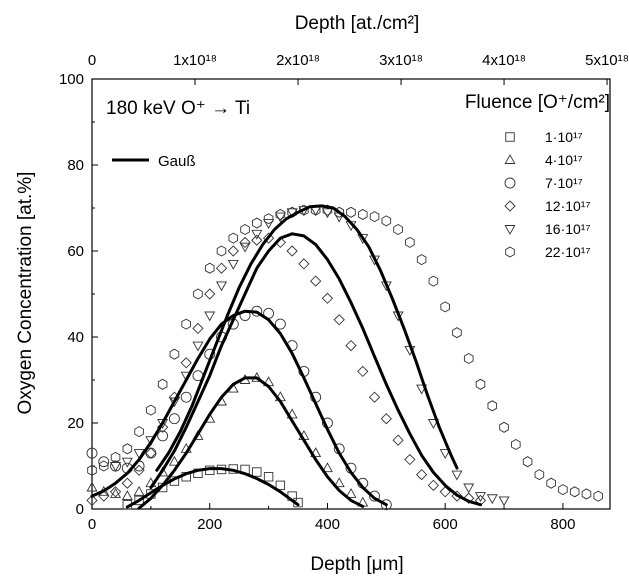 The width and height of the screenshot is (629, 580). I want to click on x-tick-label: 200, so click(209, 524).